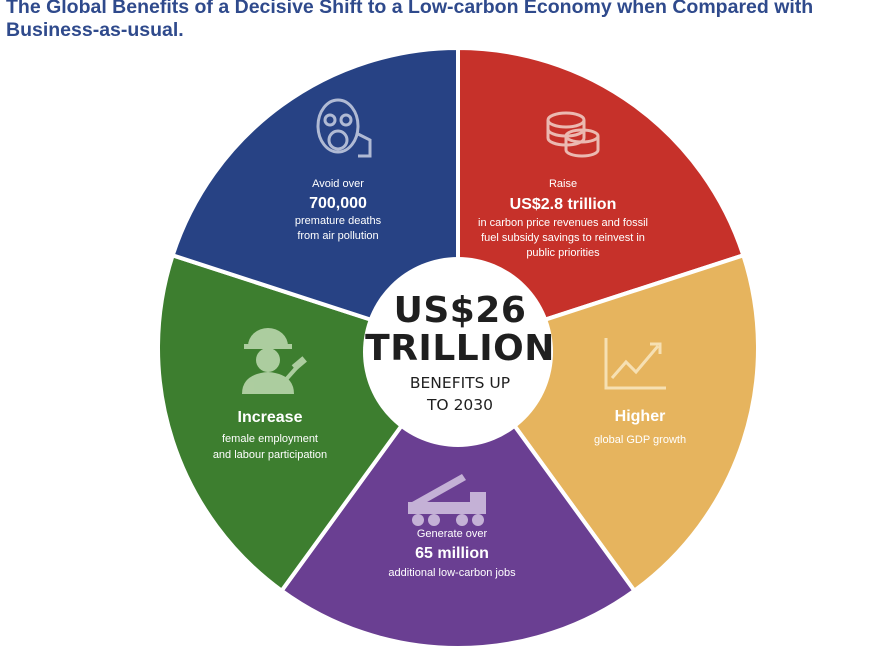 Image resolution: width=874 pixels, height=652 pixels. Describe the element at coordinates (270, 455) in the screenshot. I see `employment-line-3: and labour participation` at that location.